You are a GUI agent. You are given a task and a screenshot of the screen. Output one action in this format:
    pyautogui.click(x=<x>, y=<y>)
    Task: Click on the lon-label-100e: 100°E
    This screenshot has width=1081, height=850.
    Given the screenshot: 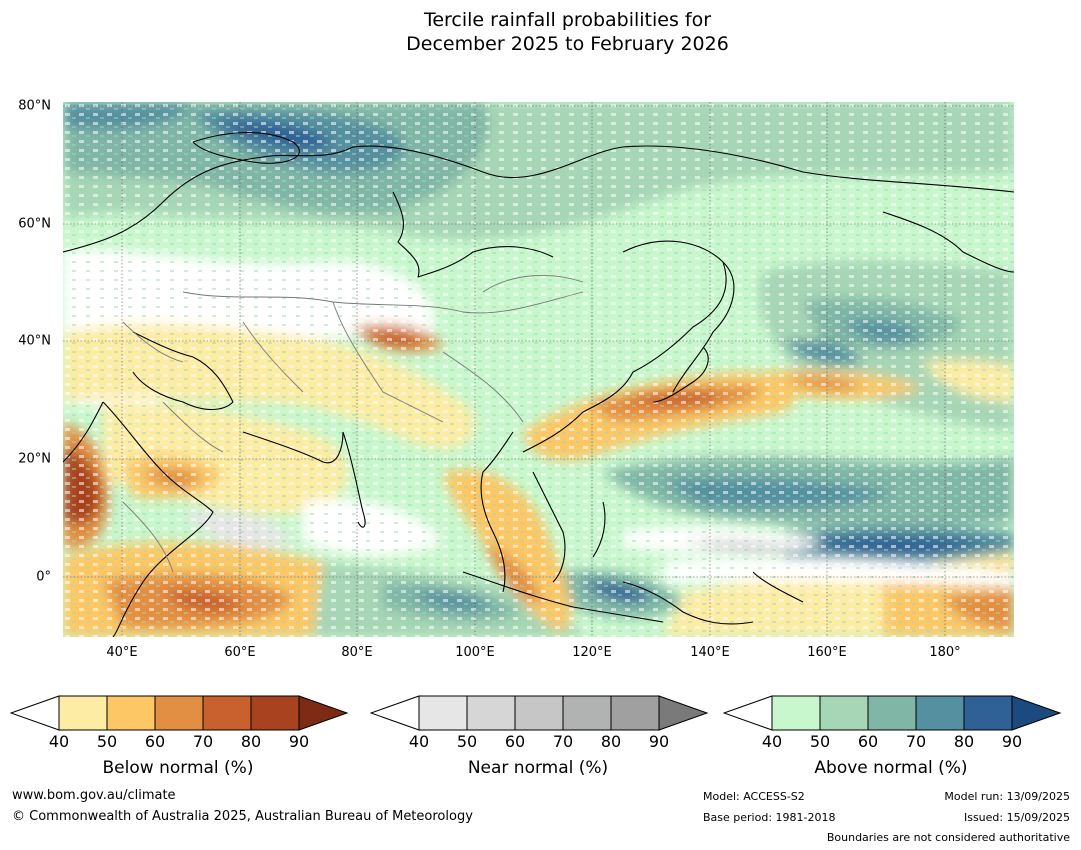 What is the action you would take?
    pyautogui.click(x=475, y=652)
    